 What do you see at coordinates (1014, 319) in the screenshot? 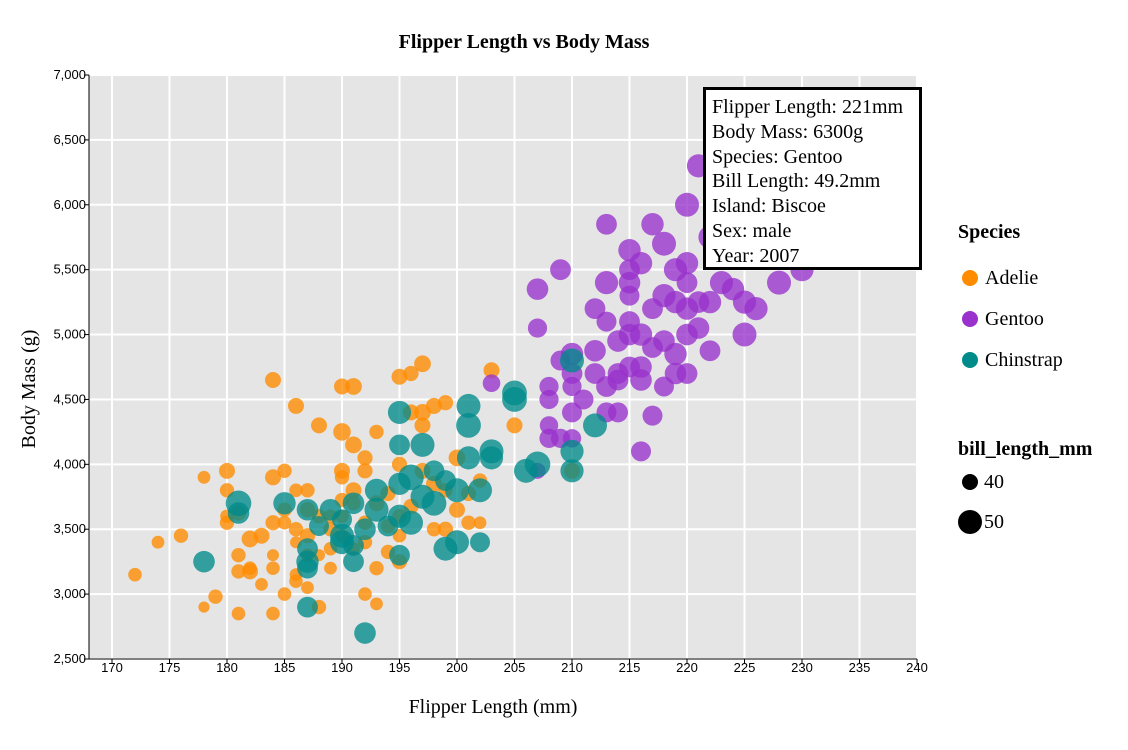
I see `legend-label-gentoo: Gentoo` at bounding box center [1014, 319].